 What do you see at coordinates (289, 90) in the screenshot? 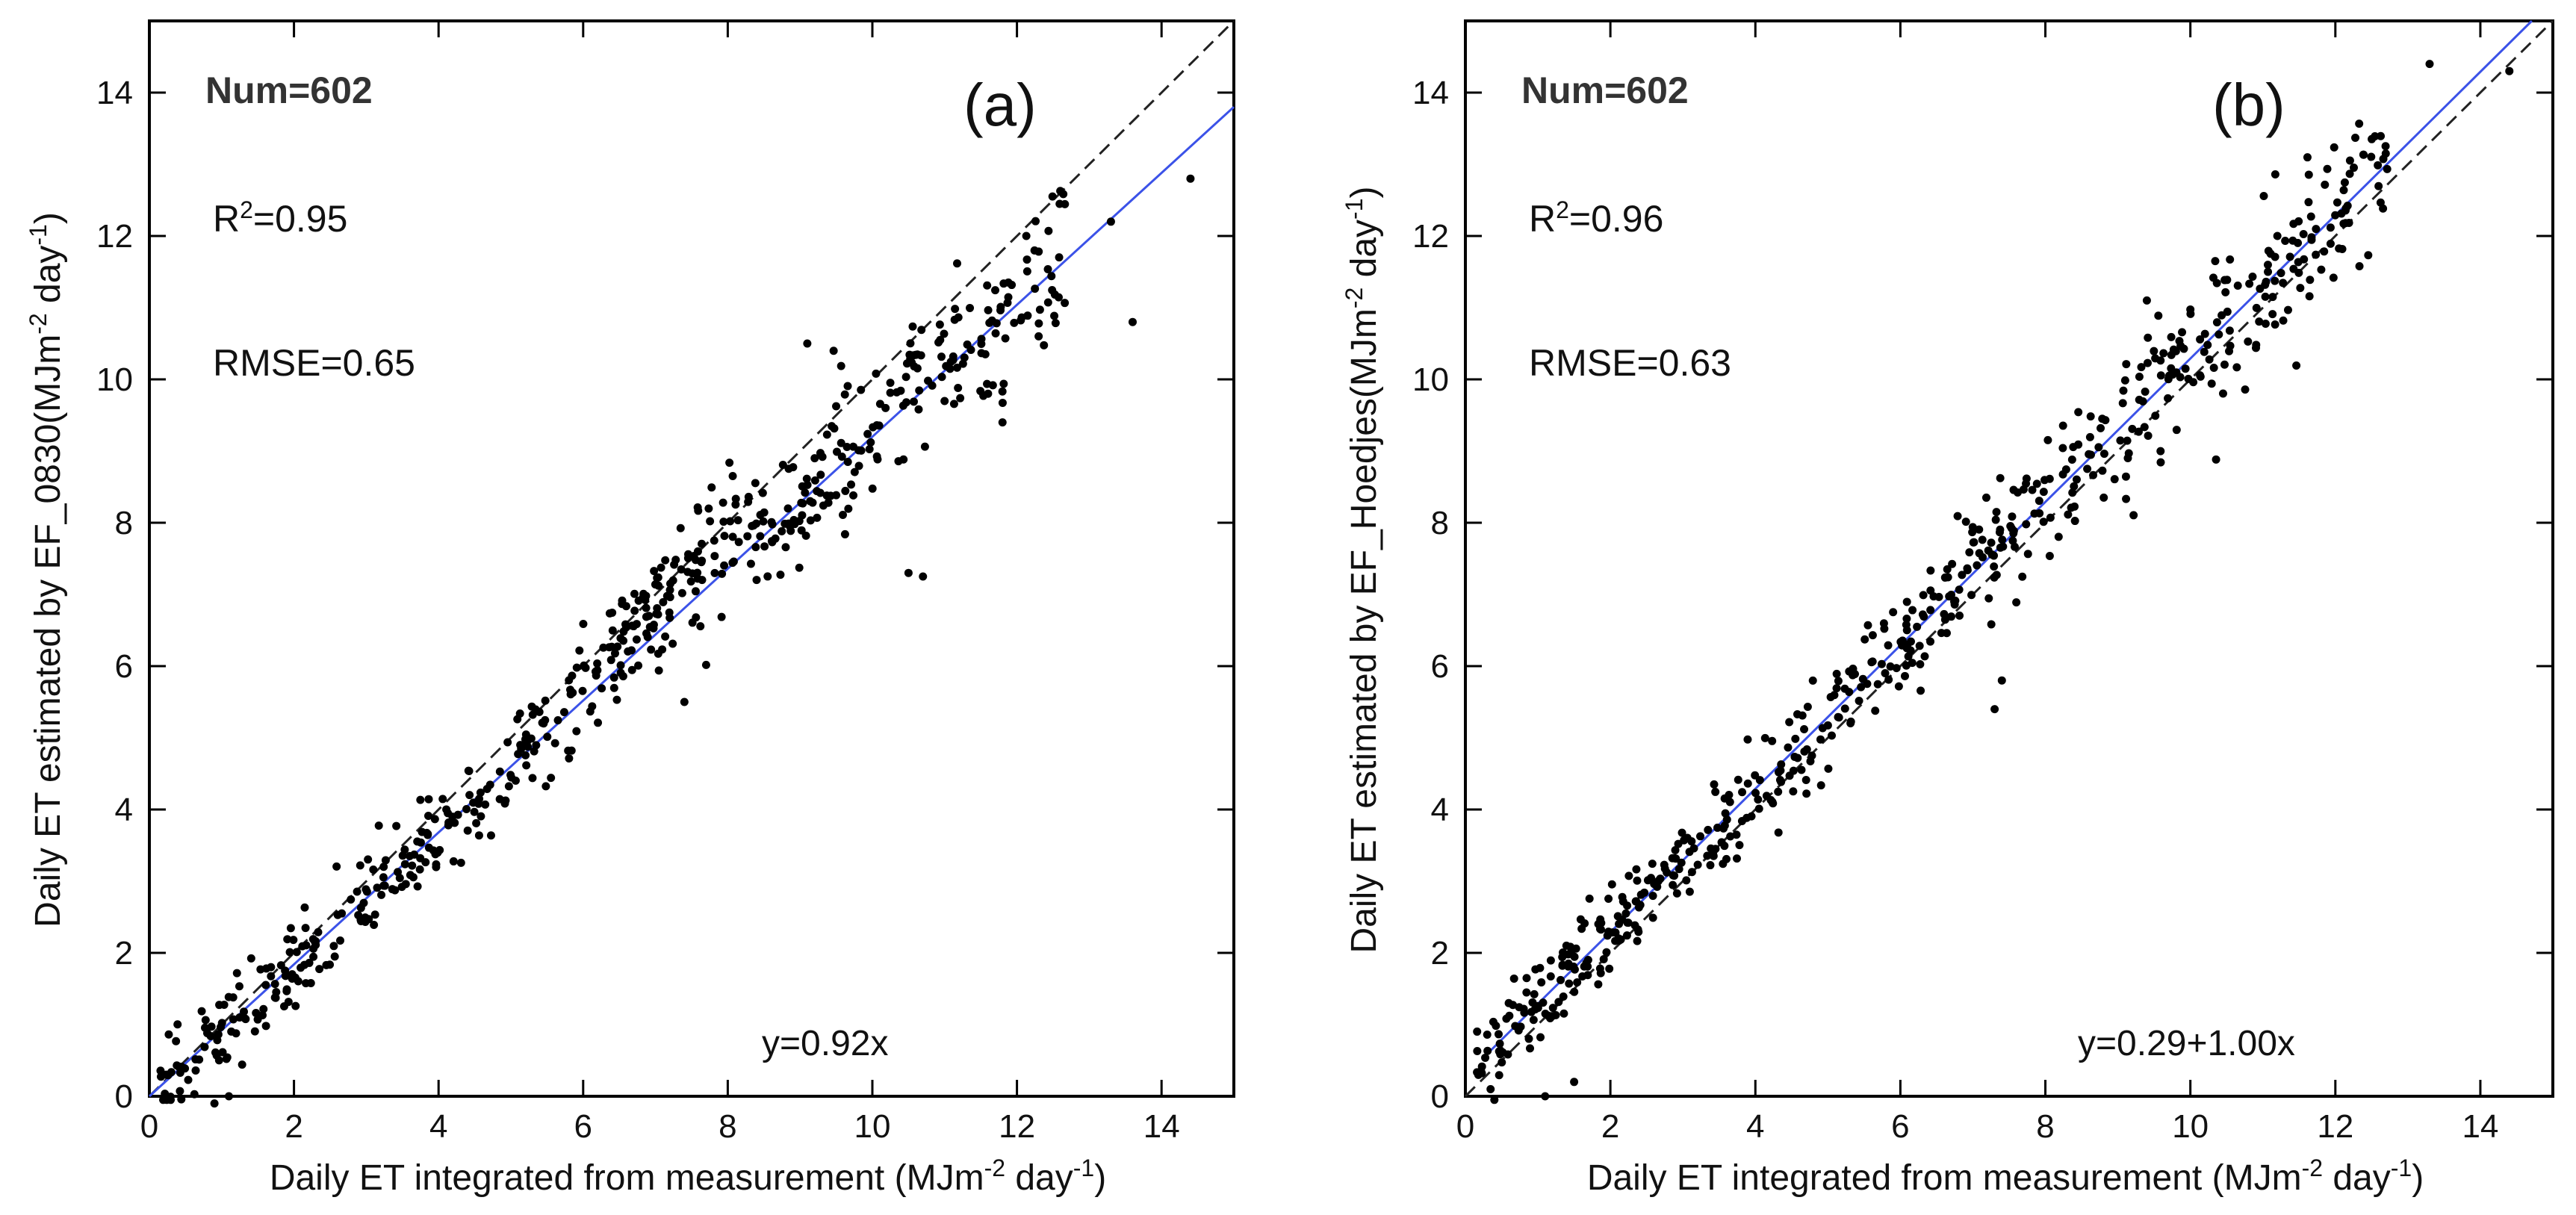
I see `num-label-a: Num=602` at bounding box center [289, 90].